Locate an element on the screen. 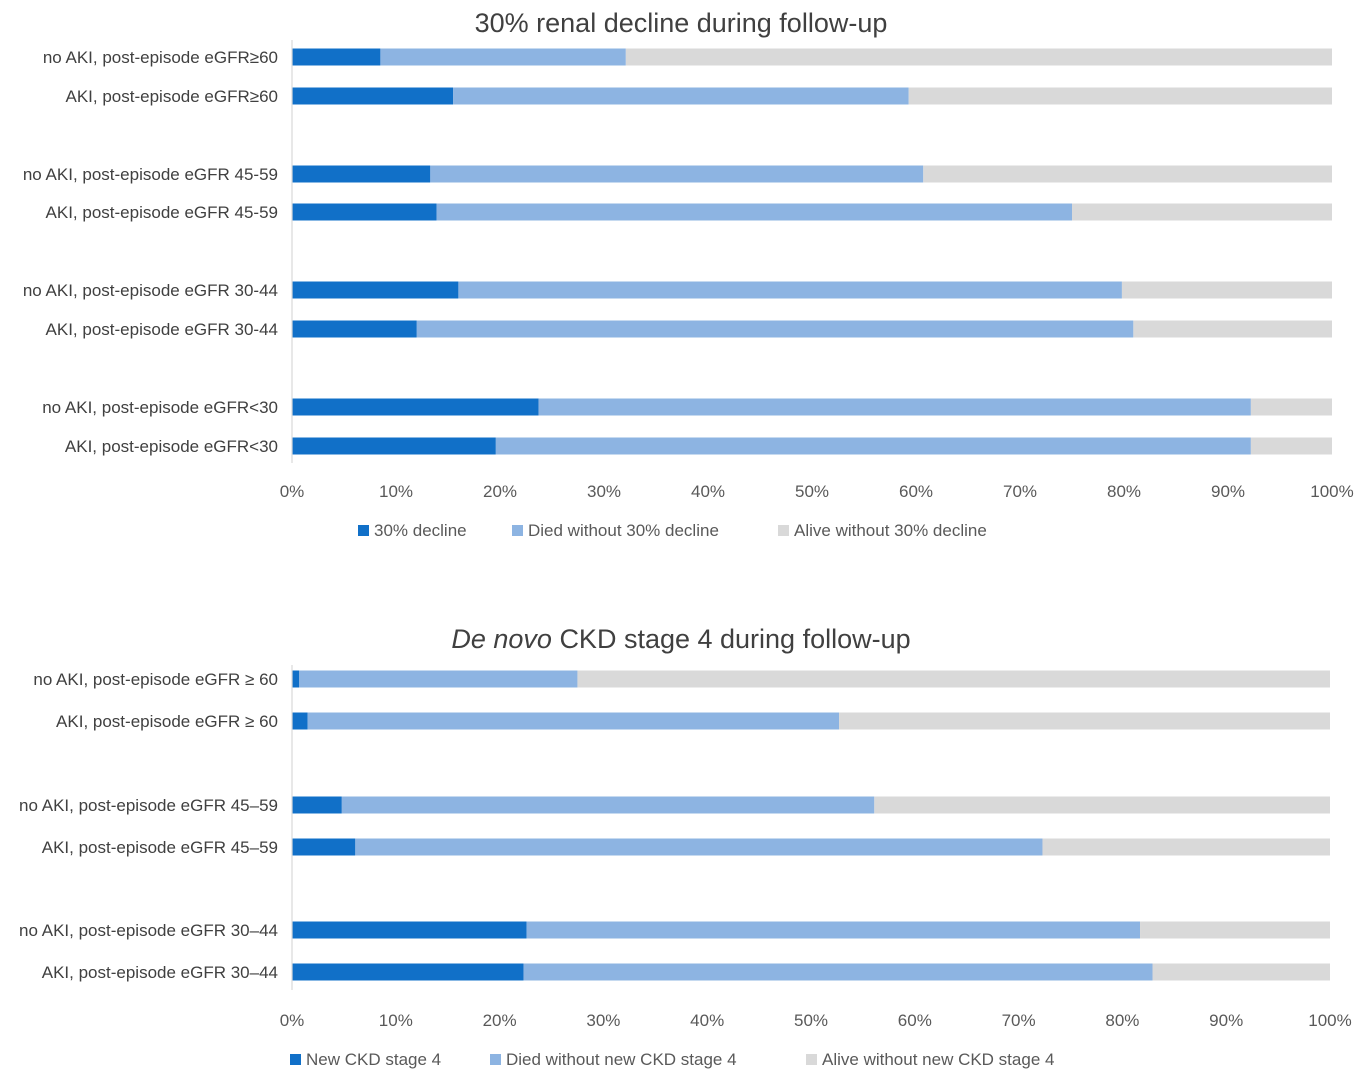 This screenshot has height=1075, width=1368. category-label: no AKI, post-episode eGFR 45–59 is located at coordinates (148, 805).